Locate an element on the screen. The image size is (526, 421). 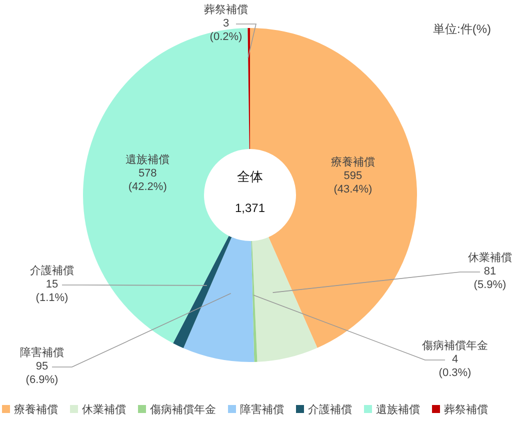
slice-label: 休業補償 is located at coordinates (490, 257).